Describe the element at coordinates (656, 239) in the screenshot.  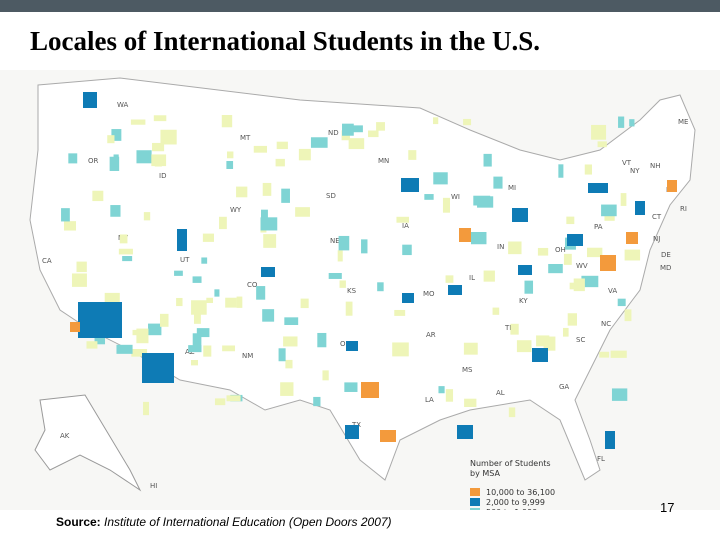
I see `state-label: NJ` at that location.